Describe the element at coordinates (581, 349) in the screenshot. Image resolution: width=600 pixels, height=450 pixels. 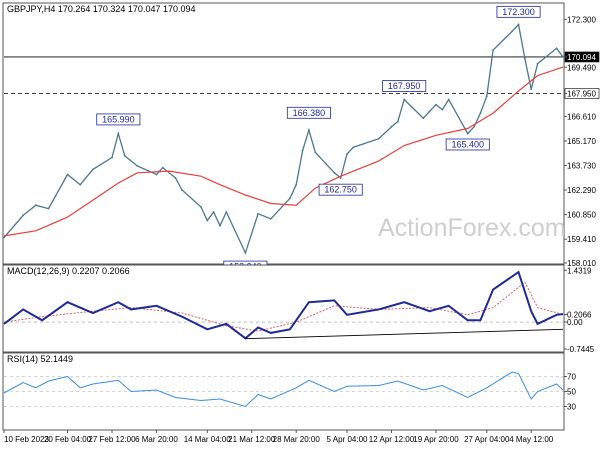
I see `y-tick-label: -0.7445` at that location.